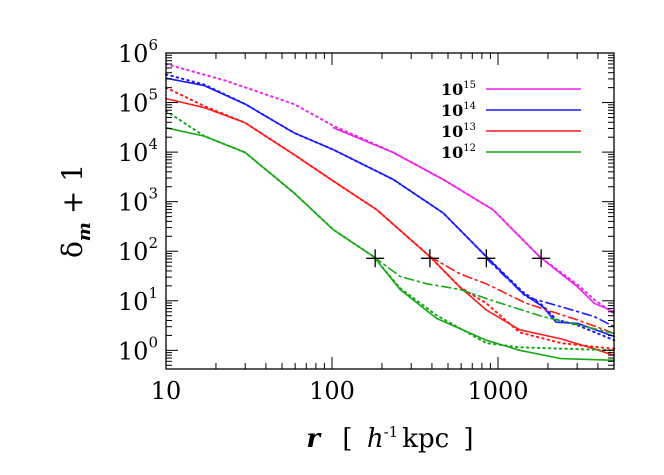  I want to click on y-tick-label: 10⁶, so click(138, 52).